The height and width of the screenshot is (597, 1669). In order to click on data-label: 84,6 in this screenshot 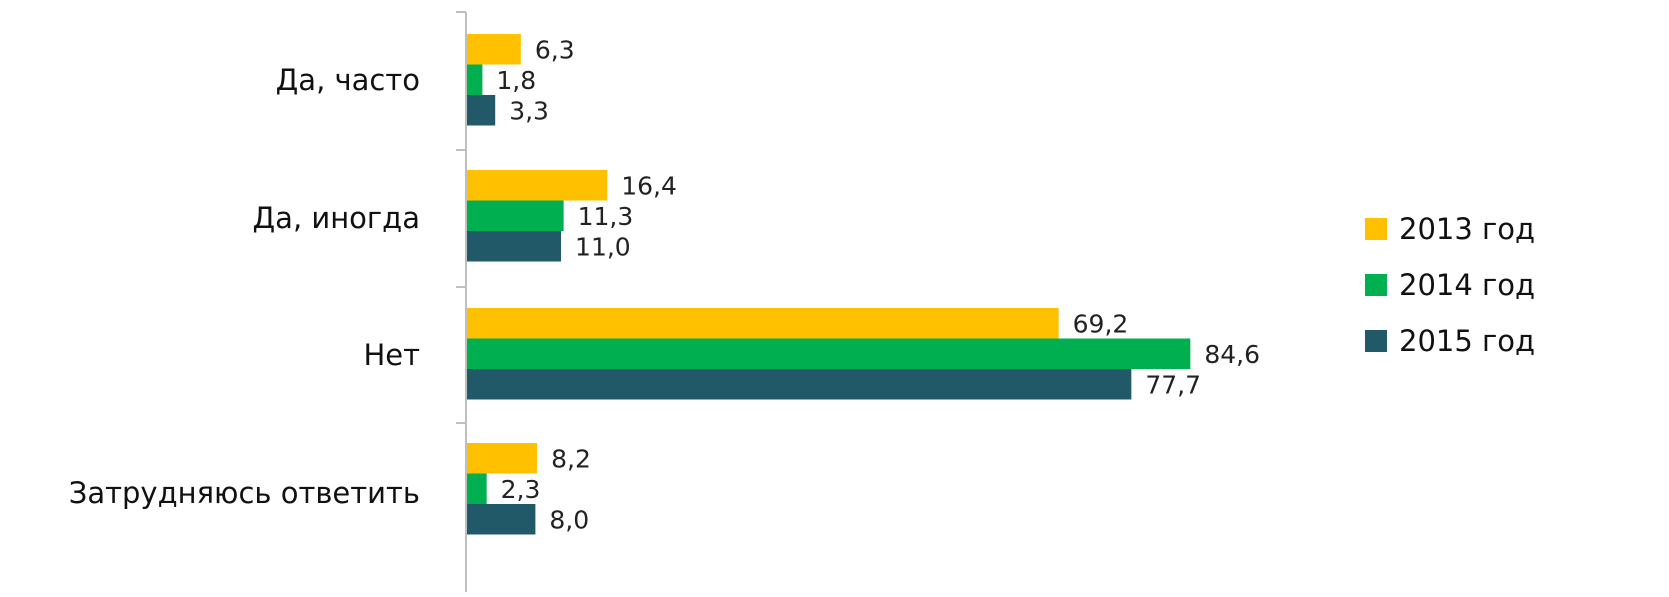, I will do `click(1232, 354)`.